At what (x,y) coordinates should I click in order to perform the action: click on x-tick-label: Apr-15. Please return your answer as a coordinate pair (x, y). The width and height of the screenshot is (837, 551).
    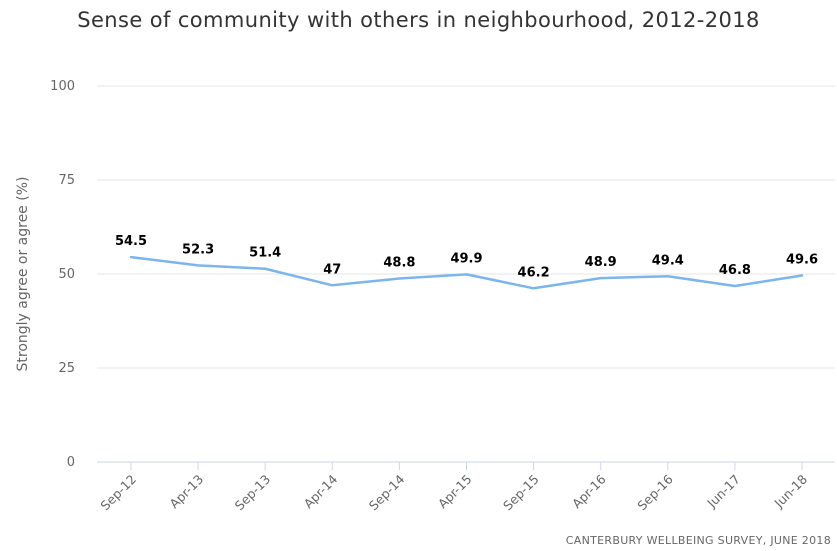
    Looking at the image, I should click on (455, 492).